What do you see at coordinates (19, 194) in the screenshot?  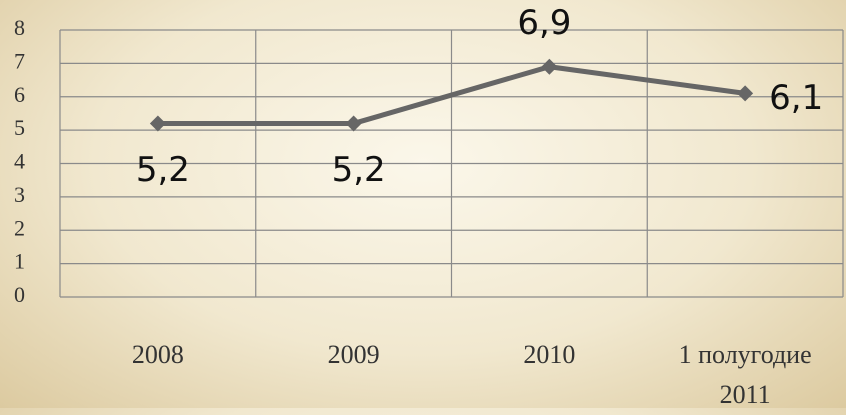 I see `y-tick-label: 3` at bounding box center [19, 194].